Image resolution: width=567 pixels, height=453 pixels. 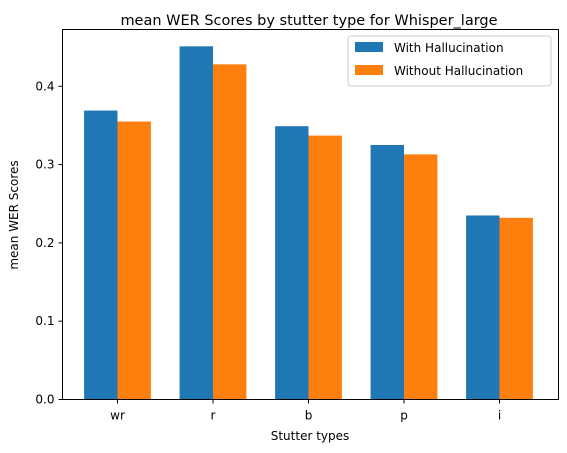 I want to click on y-tick-label: 0.4, so click(x=44, y=86).